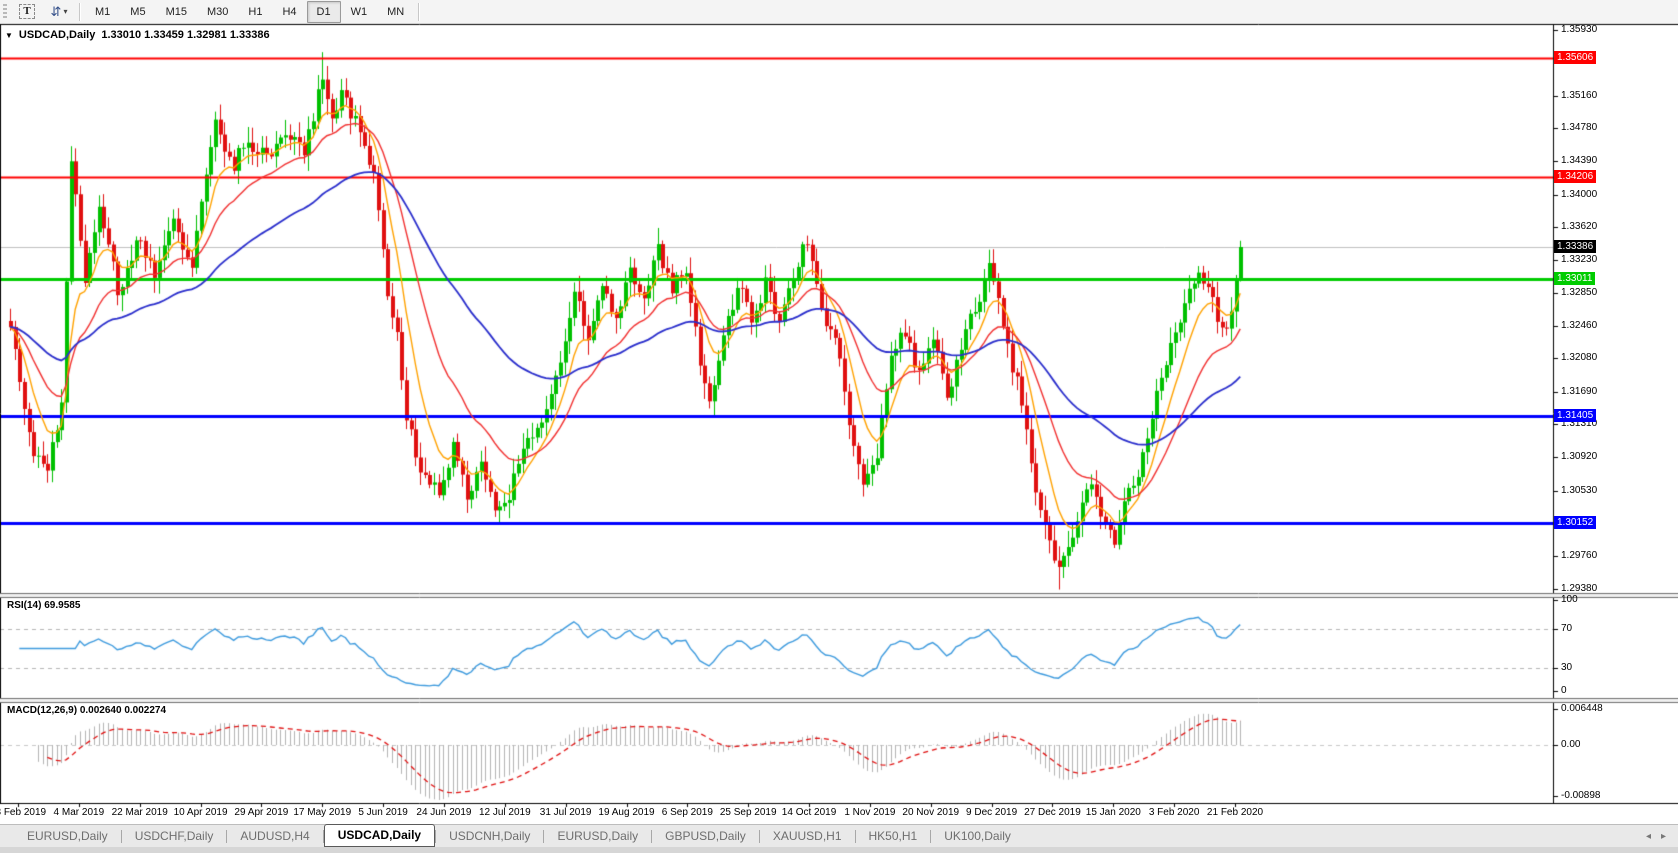 This screenshot has height=853, width=1678. What do you see at coordinates (379, 835) in the screenshot?
I see `chart-tab-usdcad-daily: USDCAD,Daily` at bounding box center [379, 835].